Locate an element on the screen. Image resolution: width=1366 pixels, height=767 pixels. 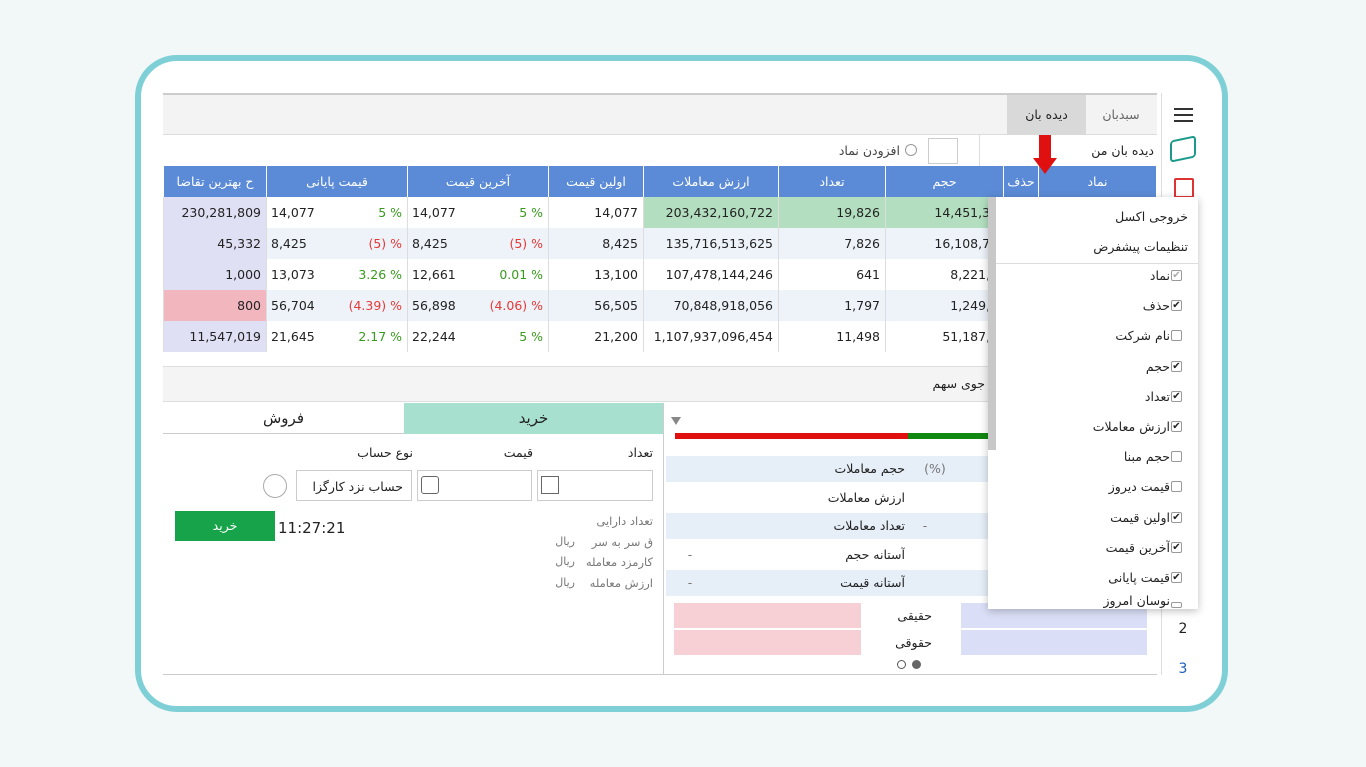
column-option: اولین قیمت is located at coordinates (1140, 517).